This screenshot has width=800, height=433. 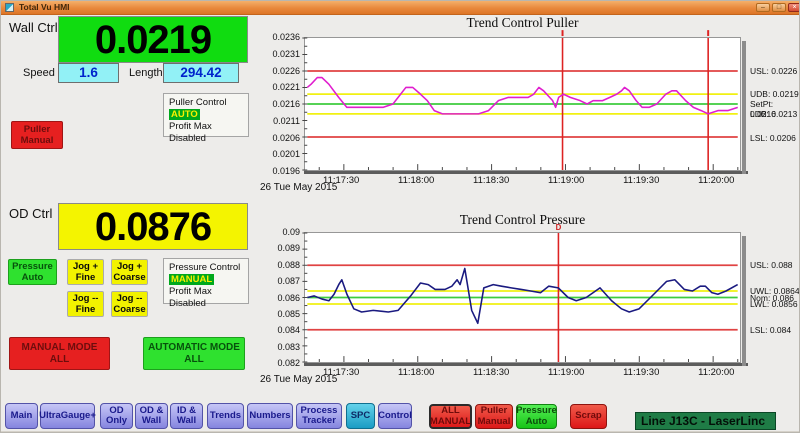 What do you see at coordinates (190, 132) in the screenshot?
I see `puller-control-note: Profit Max Disabled` at bounding box center [190, 132].